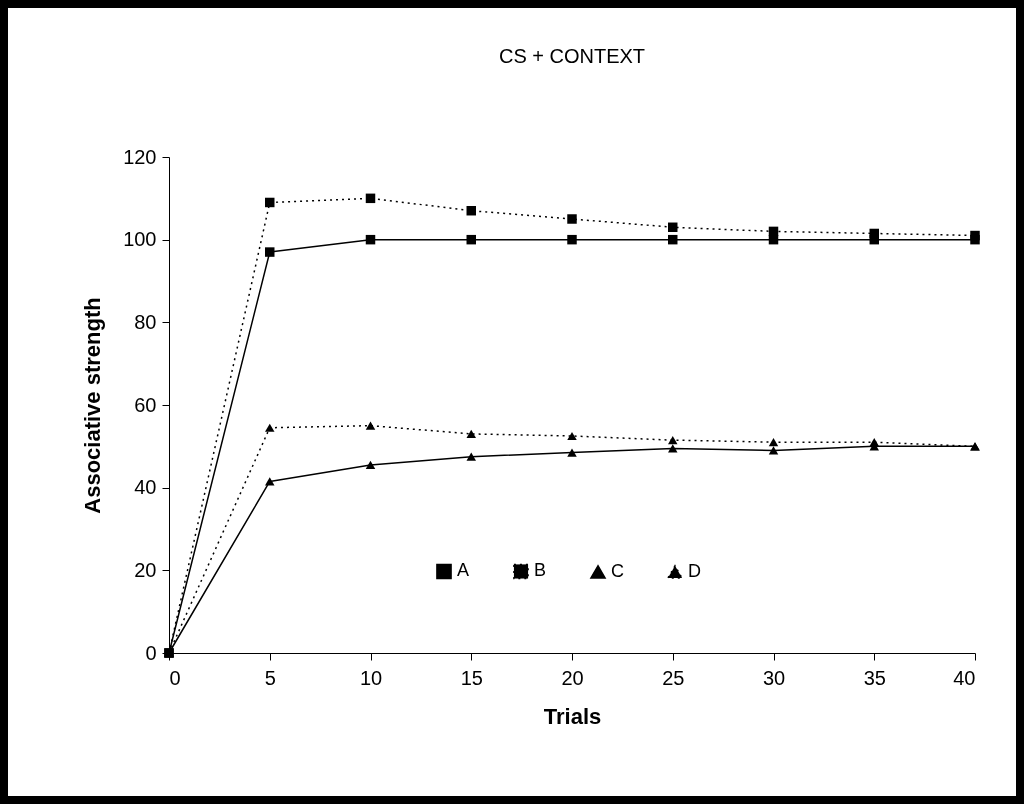  Describe the element at coordinates (145, 321) in the screenshot. I see `y-tick-label: 80` at that location.